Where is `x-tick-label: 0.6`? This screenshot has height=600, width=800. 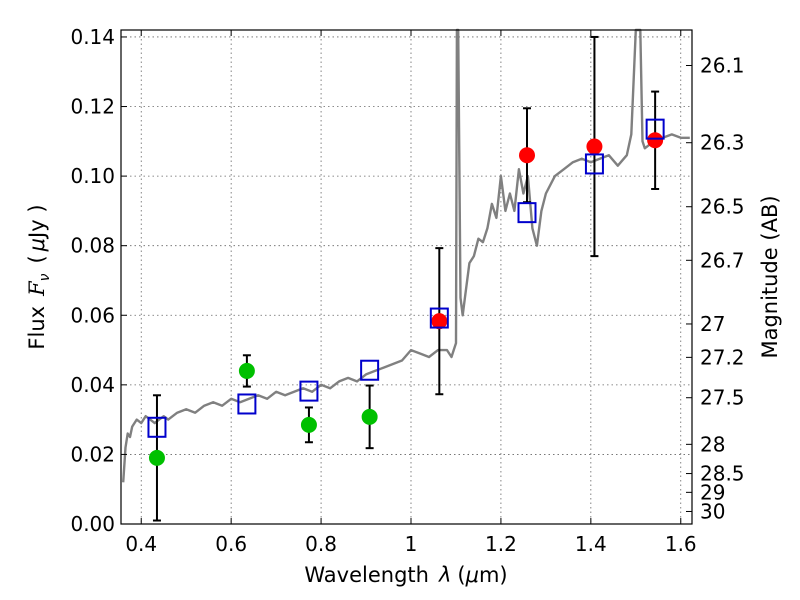 x-tick-label: 0.6 is located at coordinates (231, 544).